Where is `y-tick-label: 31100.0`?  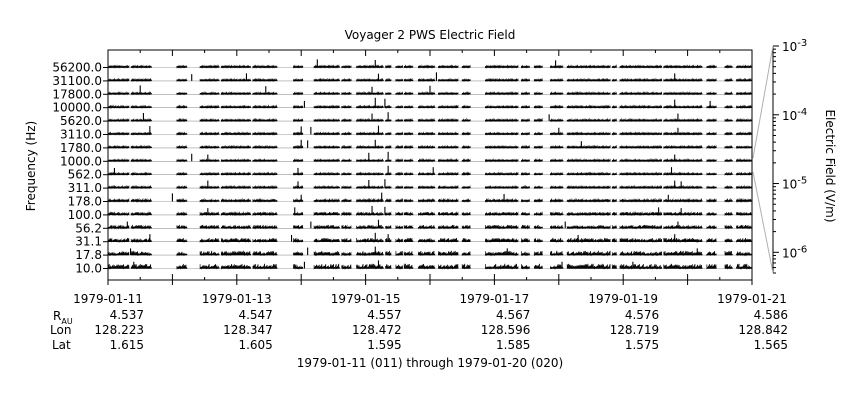
y-tick-label: 31100.0 is located at coordinates (77, 81).